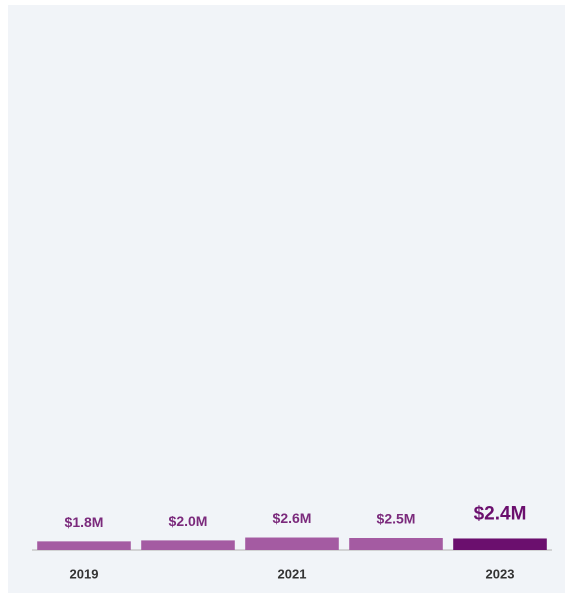 This screenshot has height=595, width=575. What do you see at coordinates (292, 573) in the screenshot?
I see `x-tick-label: 2021` at bounding box center [292, 573].